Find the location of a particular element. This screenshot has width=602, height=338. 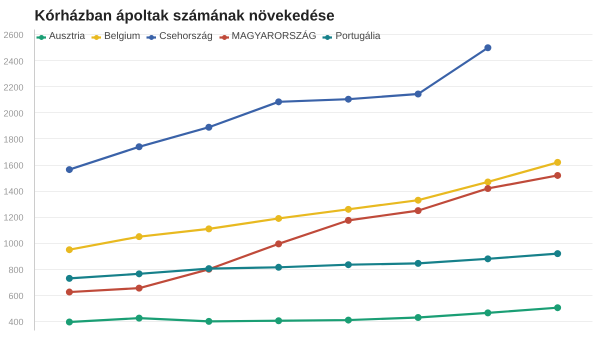

legend-label: Csehország is located at coordinates (186, 36).